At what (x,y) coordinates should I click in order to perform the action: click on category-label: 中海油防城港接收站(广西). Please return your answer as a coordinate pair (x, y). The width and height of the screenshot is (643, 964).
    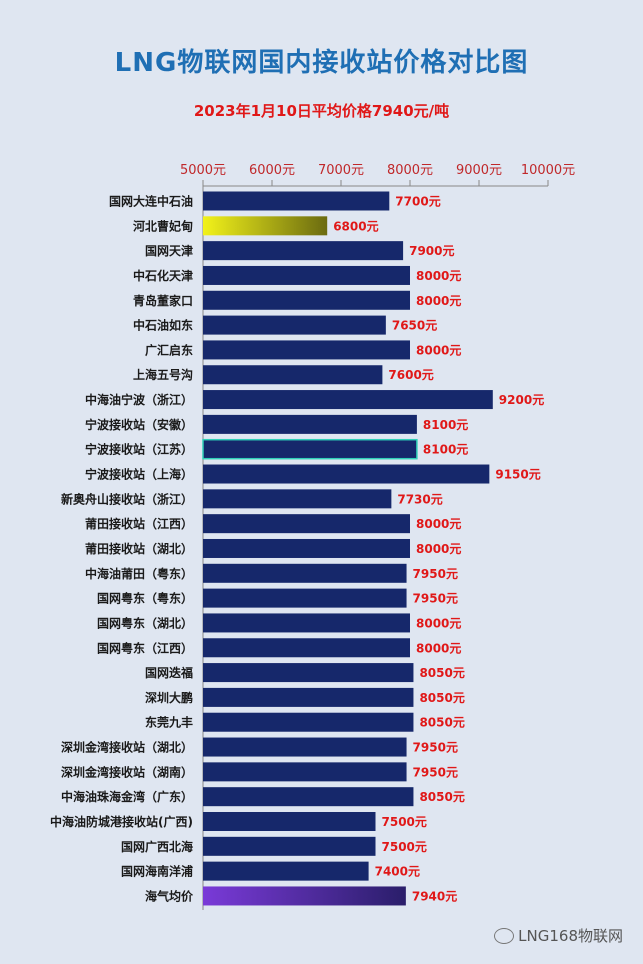
    Looking at the image, I should click on (121, 821).